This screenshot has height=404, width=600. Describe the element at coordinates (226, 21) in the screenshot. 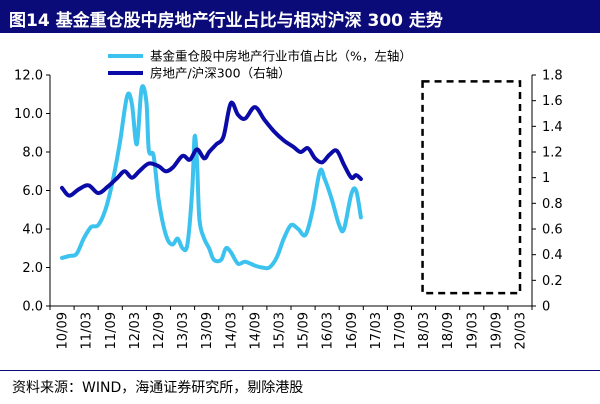

I see `chart-title: 图14 基金重仓股中房地产行业占比与相对沪深 300 走势` at that location.